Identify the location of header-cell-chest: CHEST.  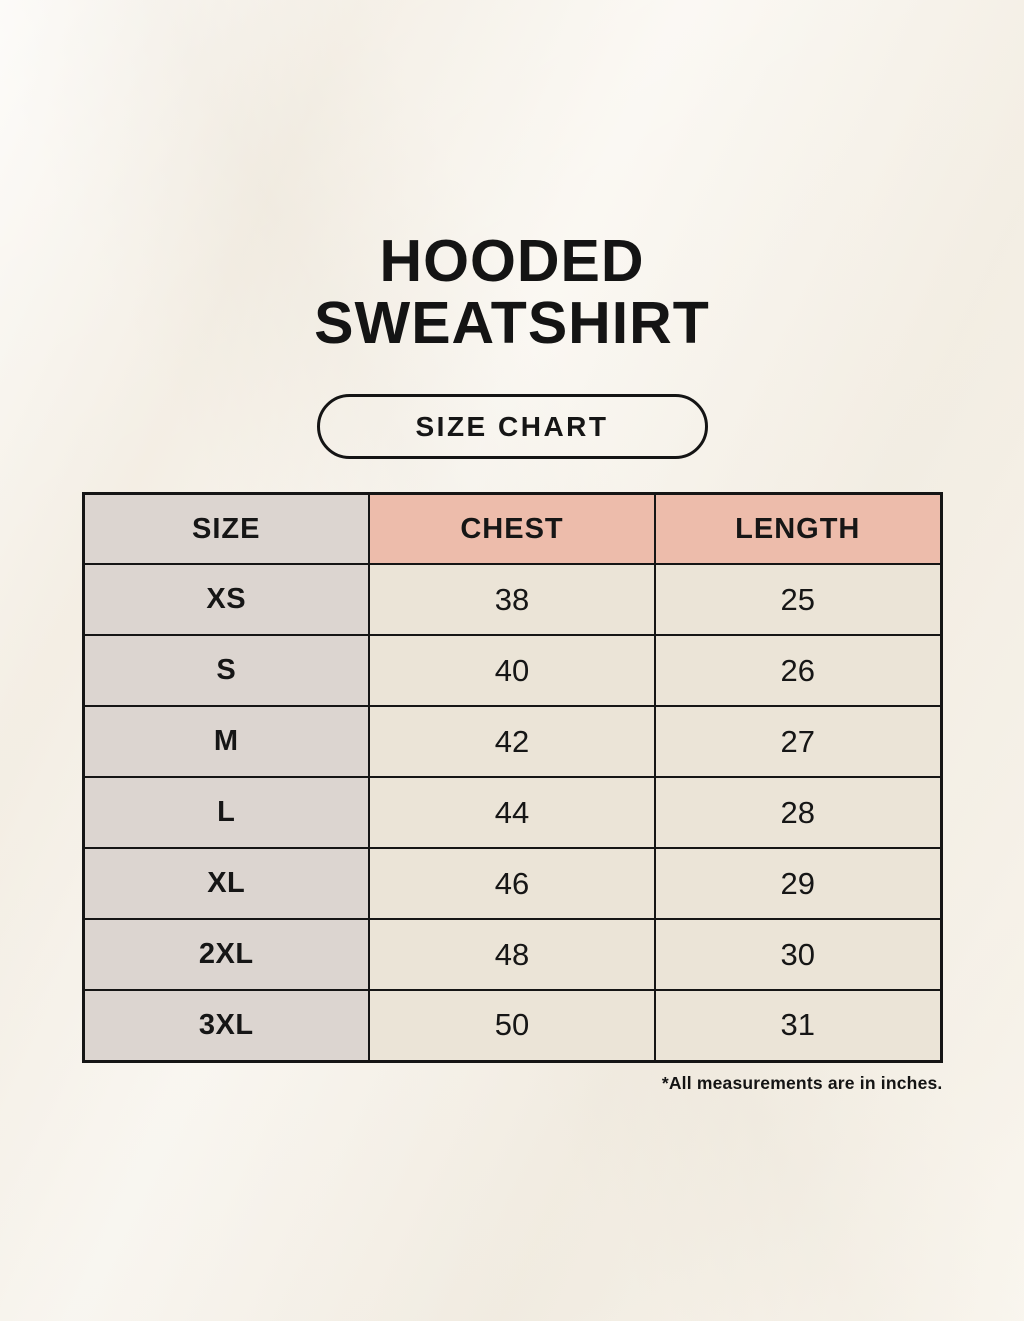
(512, 528).